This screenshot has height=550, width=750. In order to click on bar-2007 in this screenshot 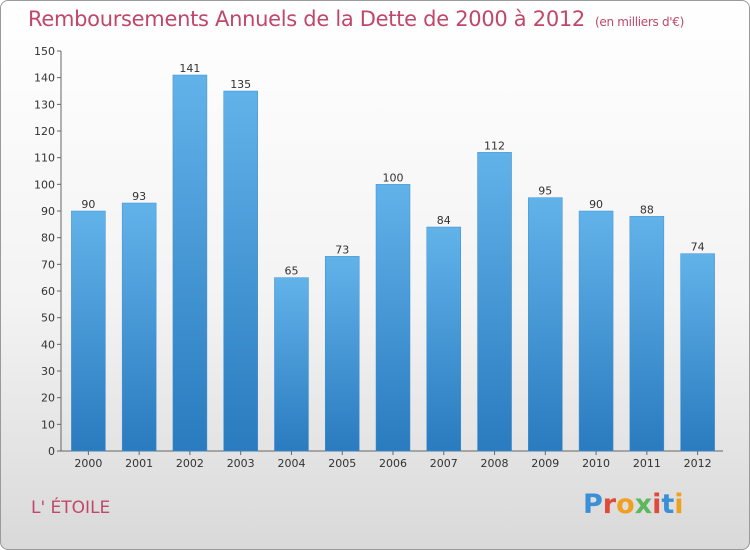, I will do `click(444, 339)`.